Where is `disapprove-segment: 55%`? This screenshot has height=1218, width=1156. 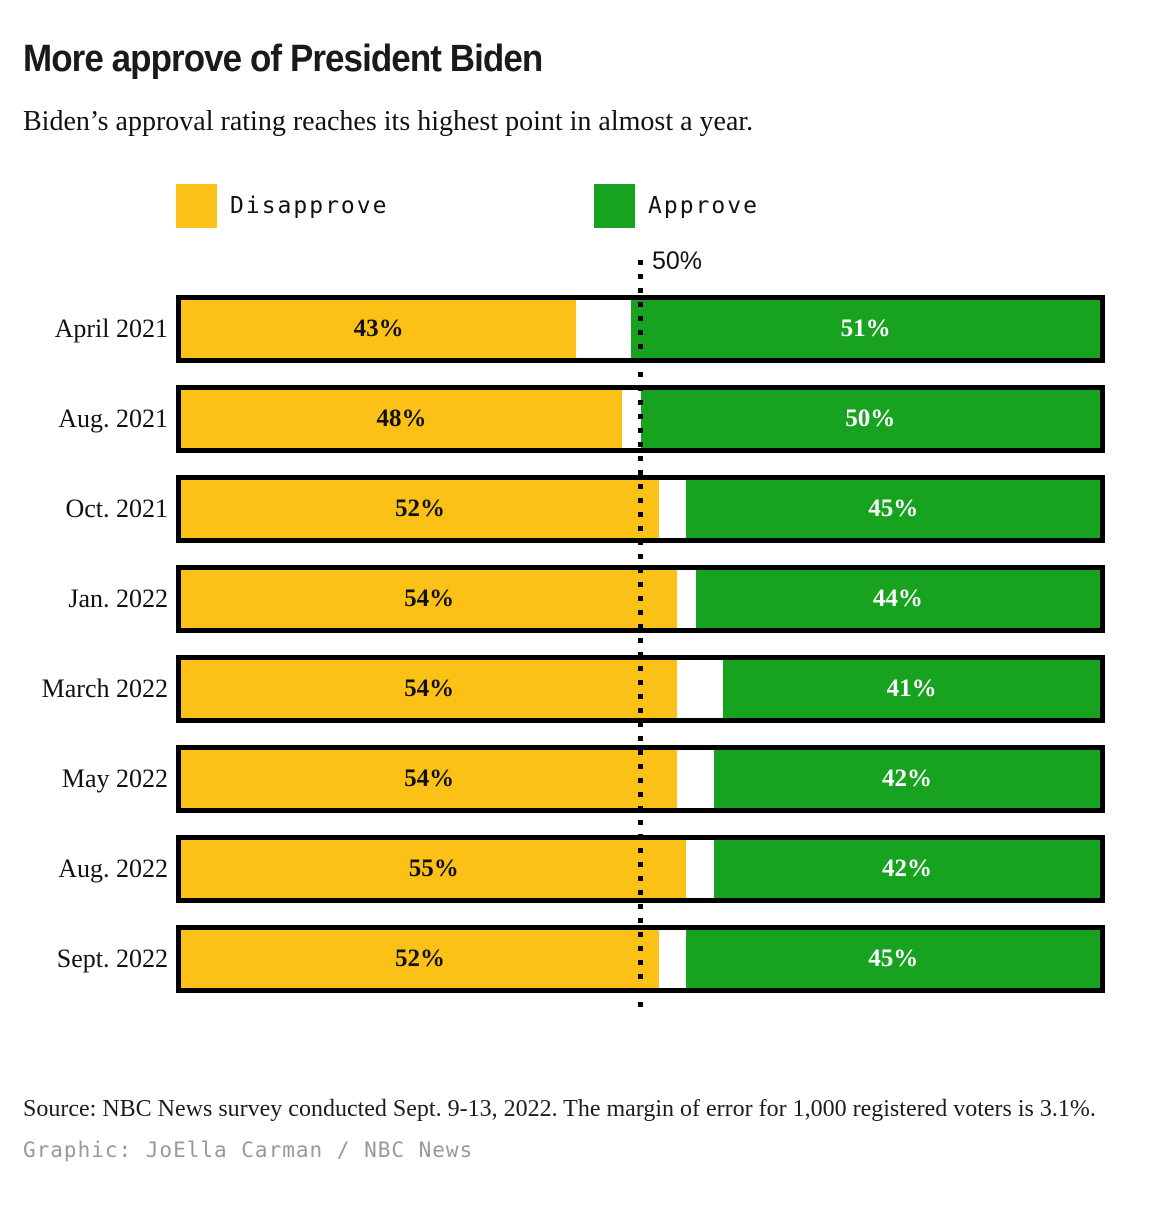 disapprove-segment: 55% is located at coordinates (434, 869).